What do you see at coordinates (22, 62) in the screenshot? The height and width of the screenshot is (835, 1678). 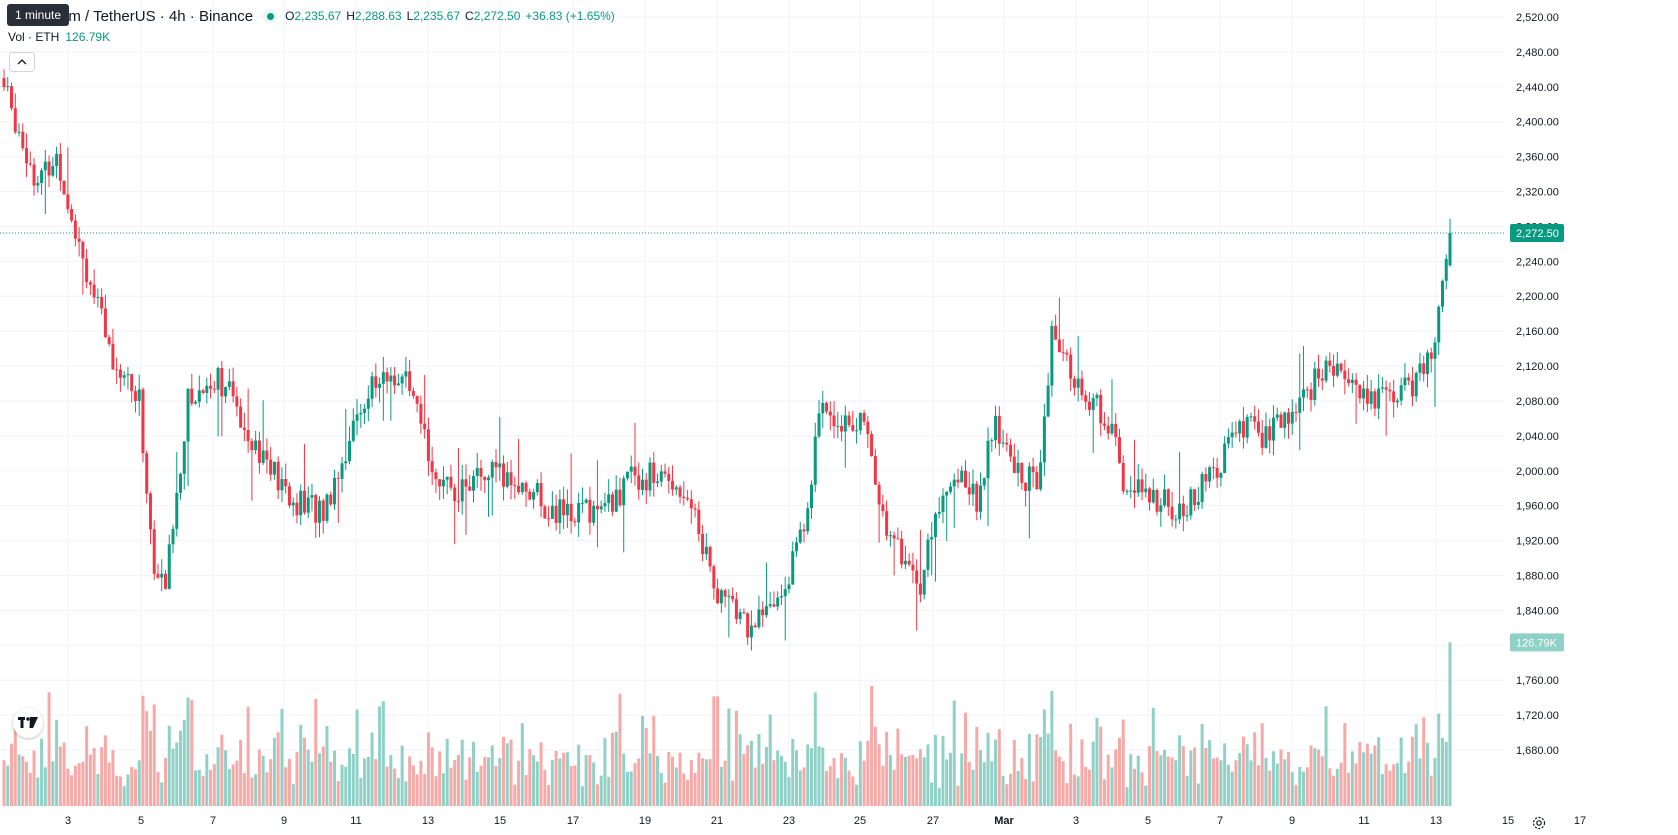 I see `collapse-legend-button` at bounding box center [22, 62].